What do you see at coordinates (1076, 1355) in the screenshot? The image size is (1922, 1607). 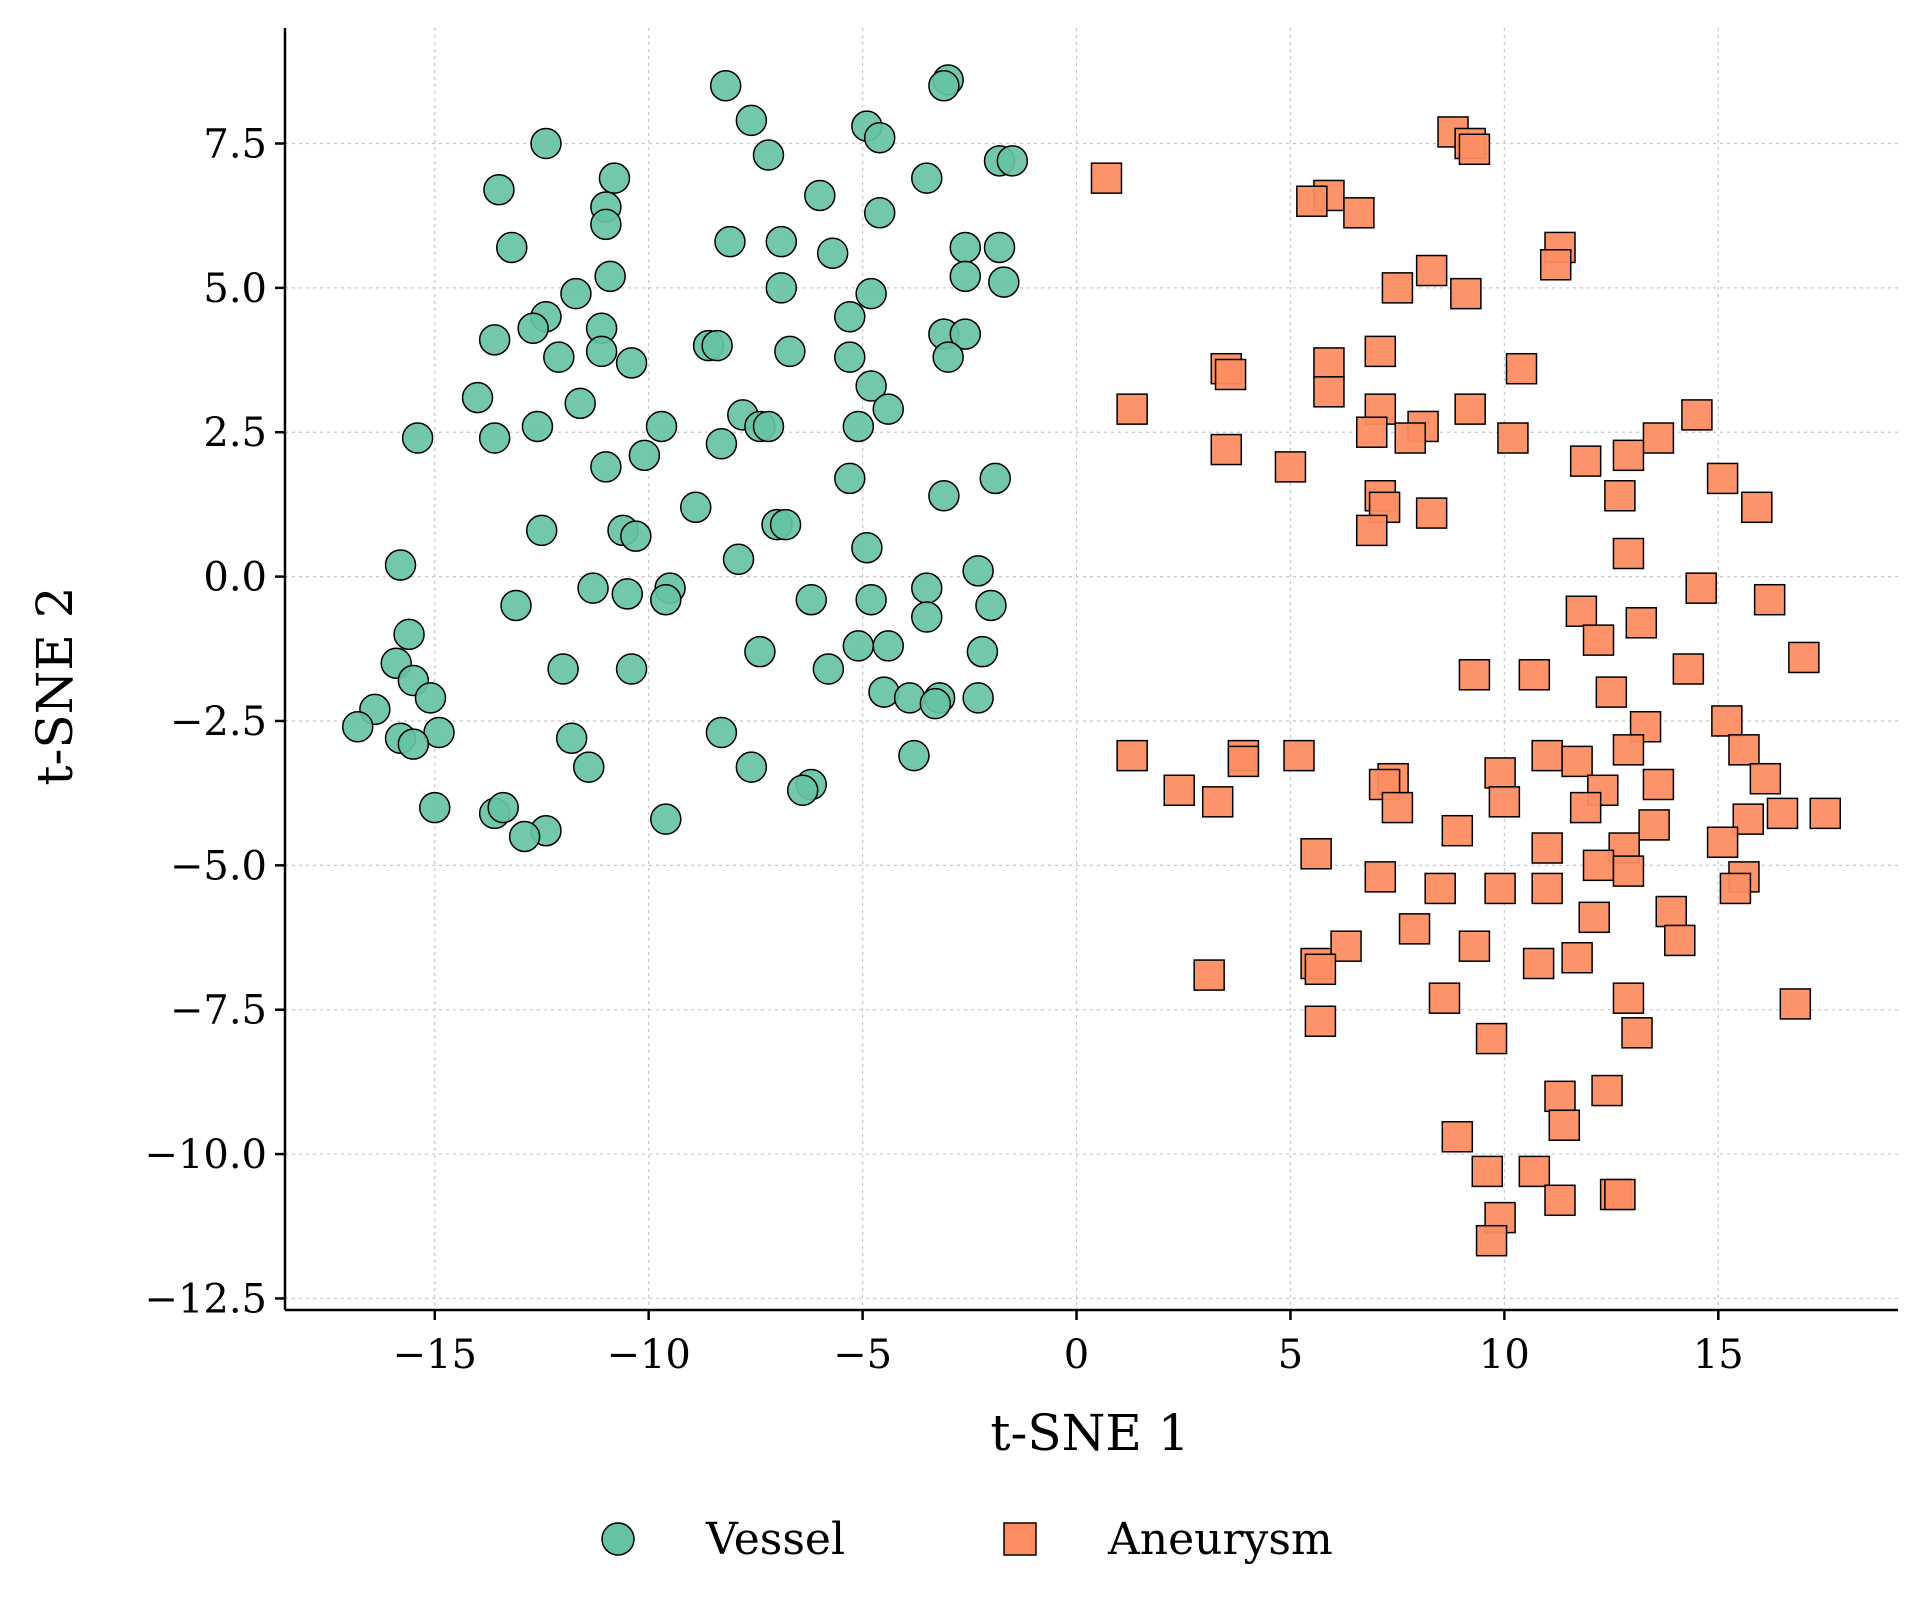 I see `x-tick-label: 0` at bounding box center [1076, 1355].